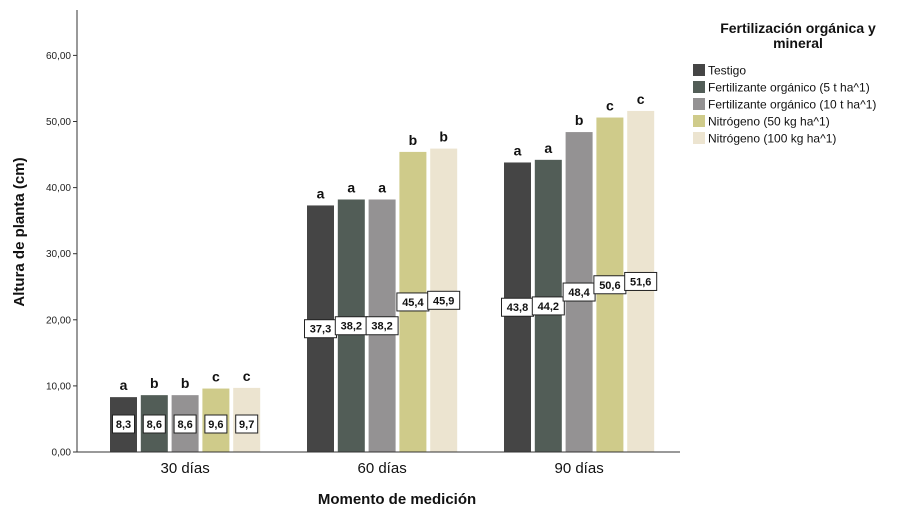 The height and width of the screenshot is (511, 908). Describe the element at coordinates (58, 254) in the screenshot. I see `y-tick-label: 30,00` at that location.